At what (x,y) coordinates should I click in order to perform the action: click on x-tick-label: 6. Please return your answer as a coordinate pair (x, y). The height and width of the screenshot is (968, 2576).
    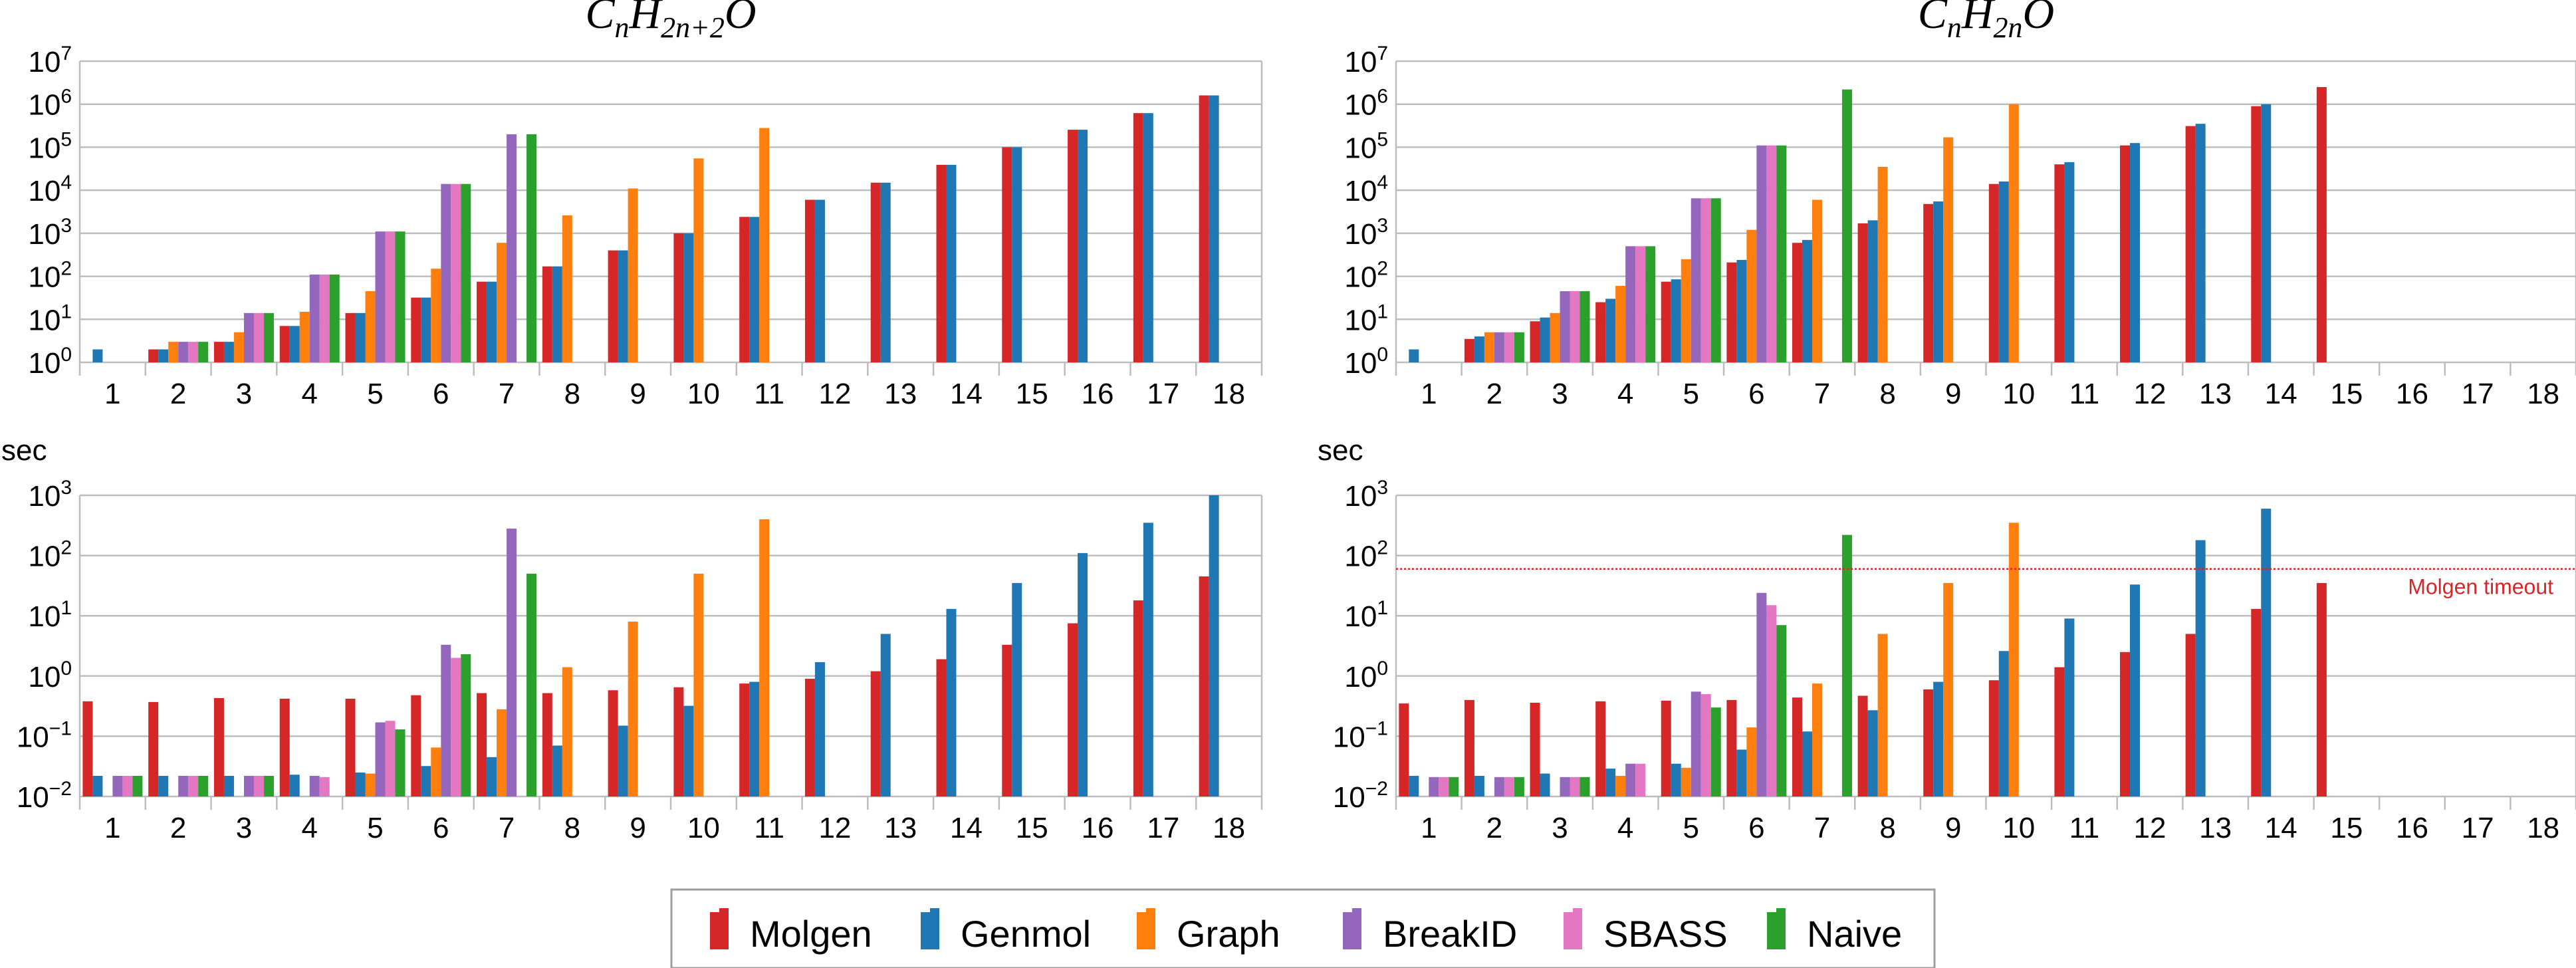
    Looking at the image, I should click on (441, 828).